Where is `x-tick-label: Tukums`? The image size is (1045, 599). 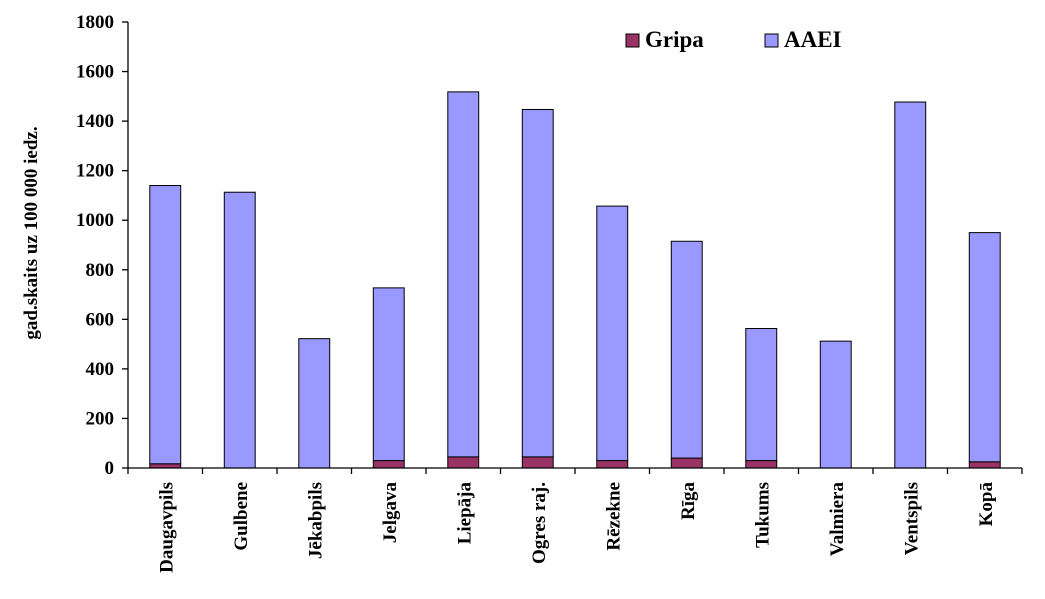 x-tick-label: Tukums is located at coordinates (762, 515).